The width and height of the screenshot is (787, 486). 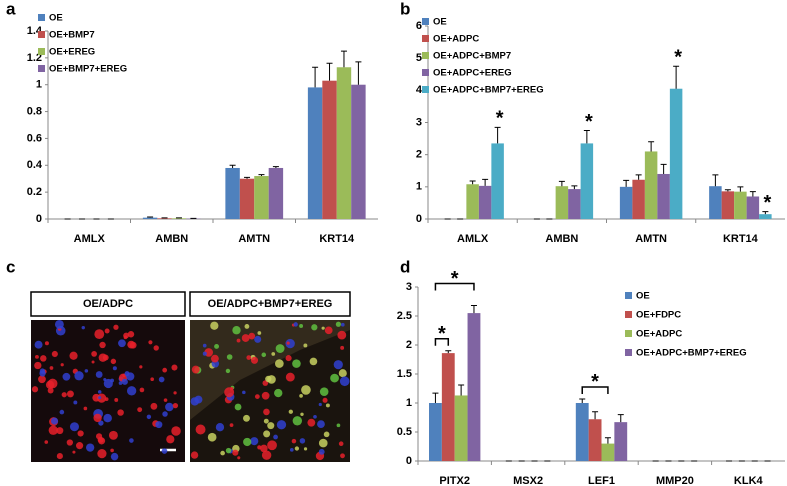 What do you see at coordinates (454, 480) in the screenshot?
I see `x-tick-label: PITX2` at bounding box center [454, 480].